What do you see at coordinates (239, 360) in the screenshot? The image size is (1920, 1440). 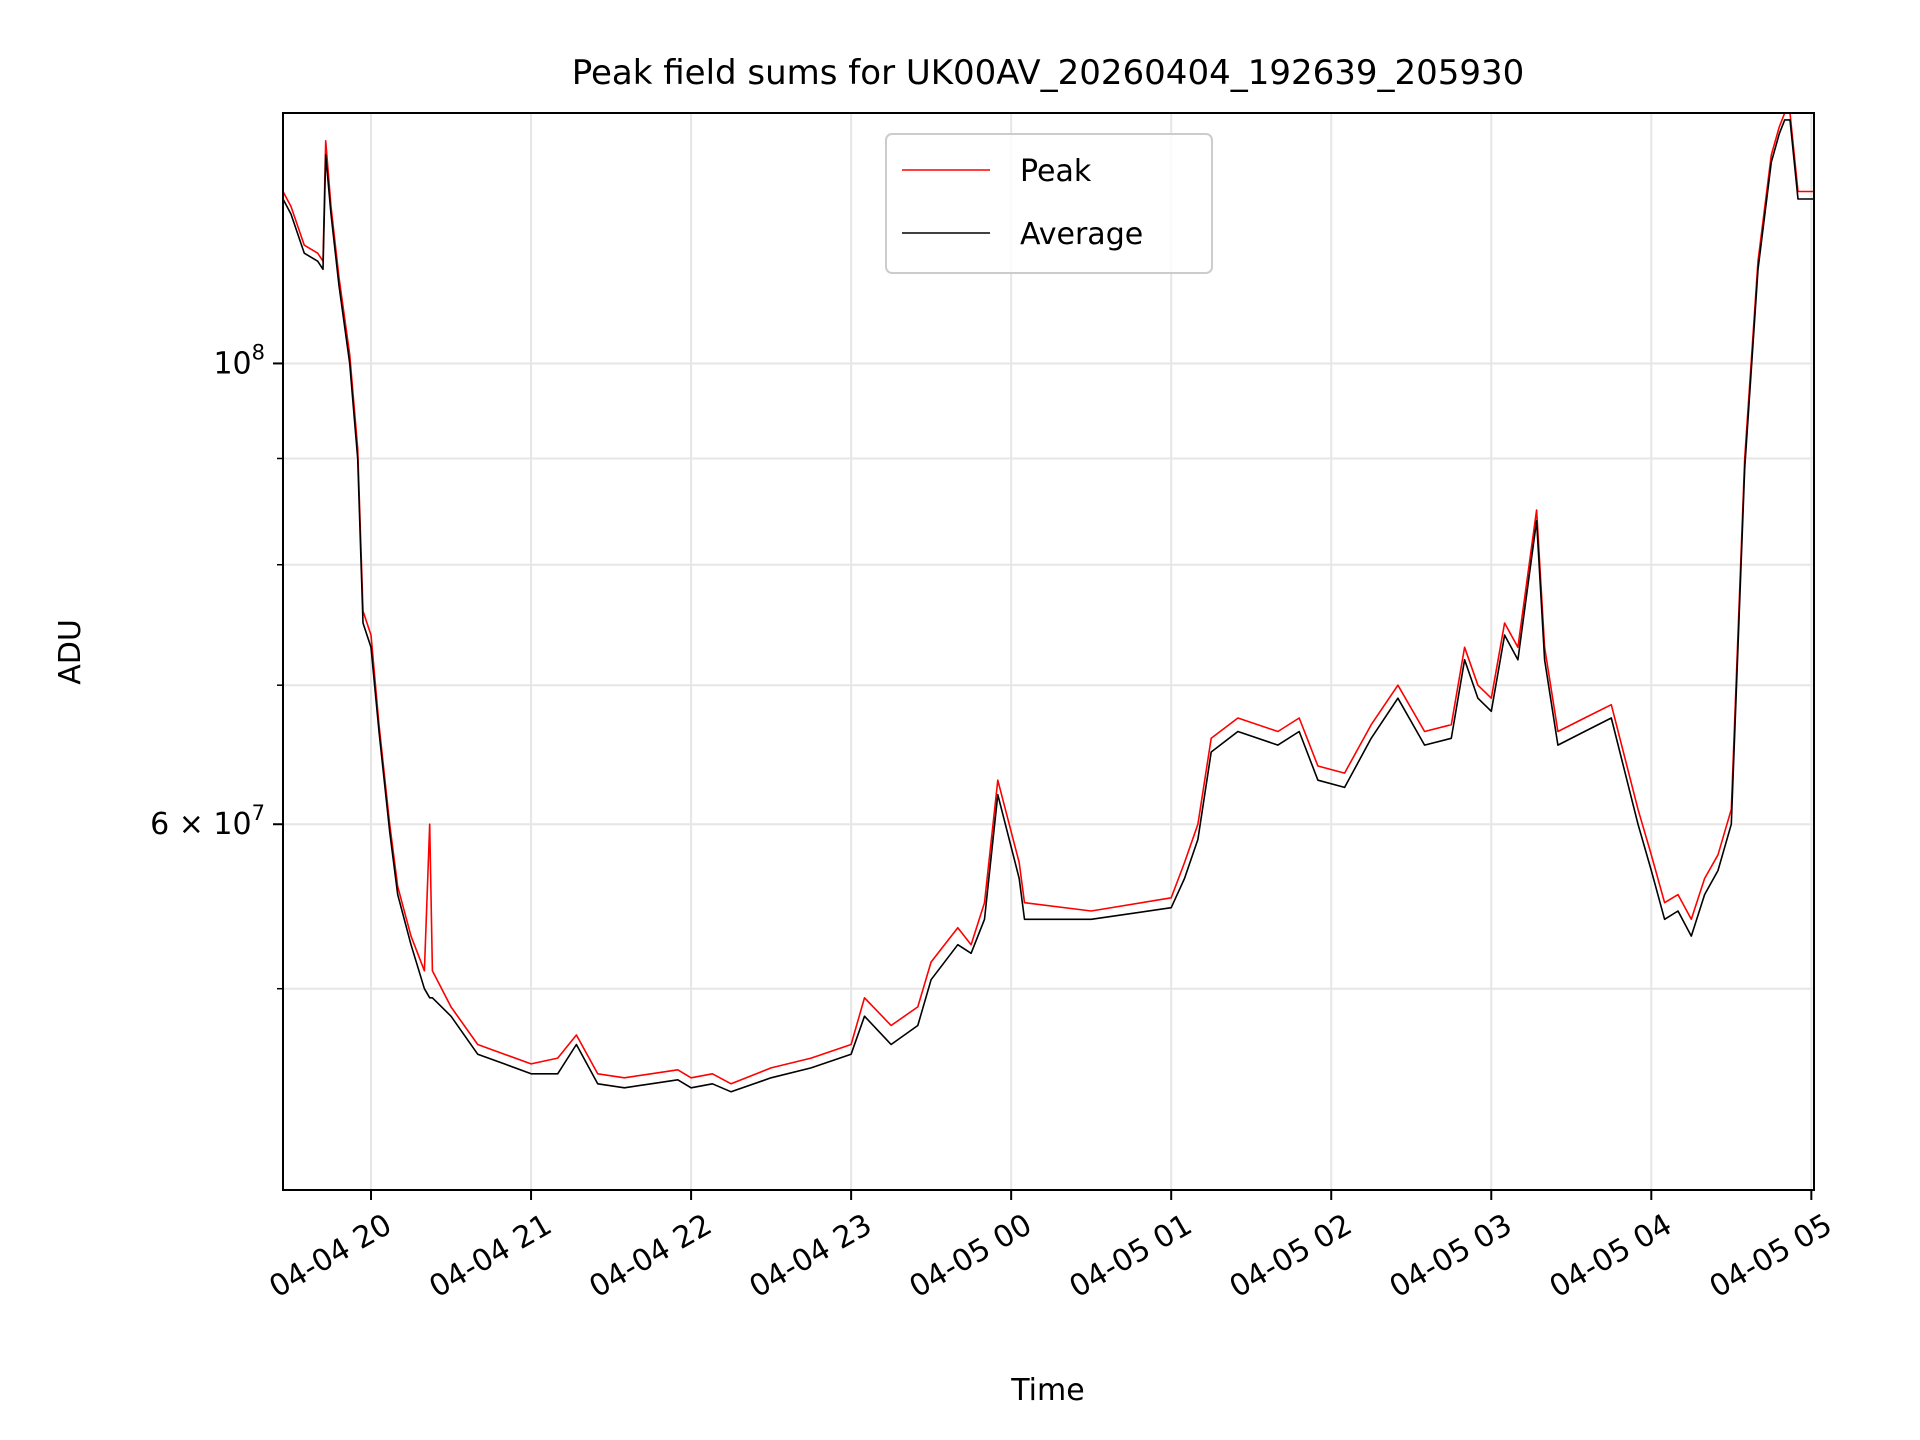 I see `y-tick-label: 108` at bounding box center [239, 360].